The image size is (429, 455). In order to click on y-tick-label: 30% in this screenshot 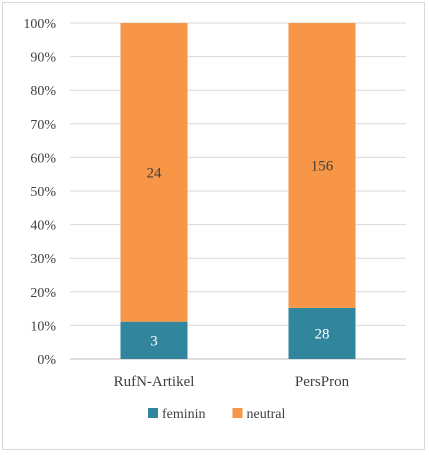, I will do `click(43, 259)`.